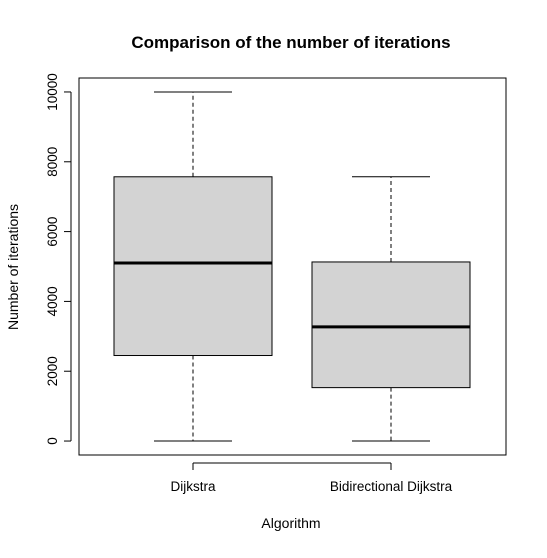 Image resolution: width=547 pixels, height=558 pixels. Describe the element at coordinates (52, 232) in the screenshot. I see `y-tick-label: 6000` at that location.